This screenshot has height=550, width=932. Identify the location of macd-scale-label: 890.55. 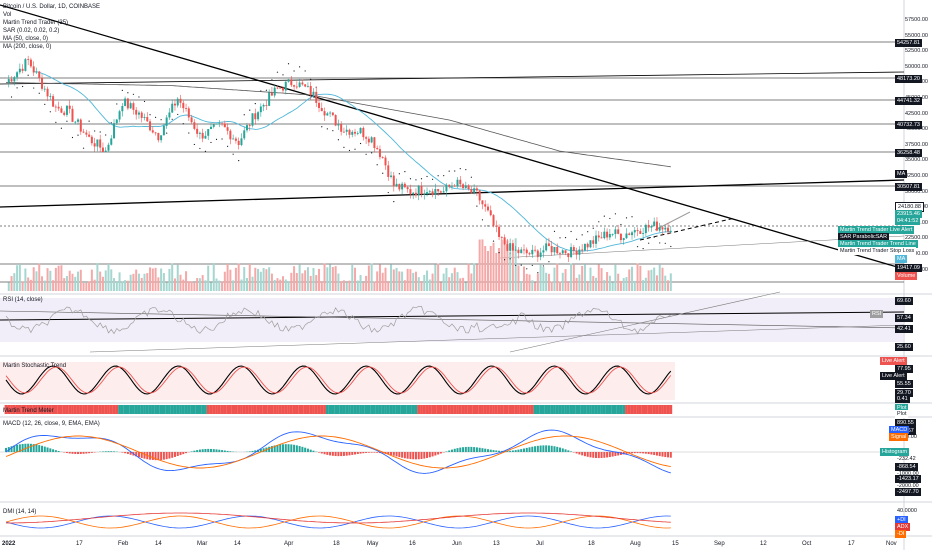
(905, 423).